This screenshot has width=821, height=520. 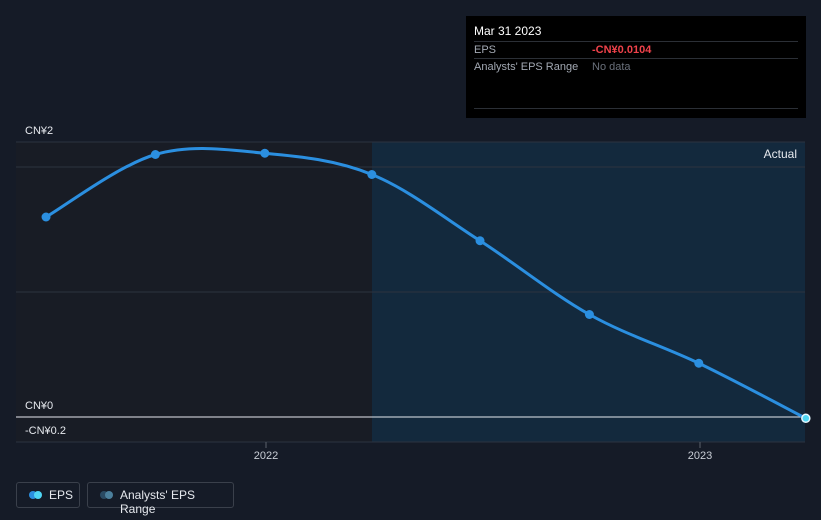 I want to click on tooltip-range-key: Analysts' EPS Range, so click(x=526, y=67).